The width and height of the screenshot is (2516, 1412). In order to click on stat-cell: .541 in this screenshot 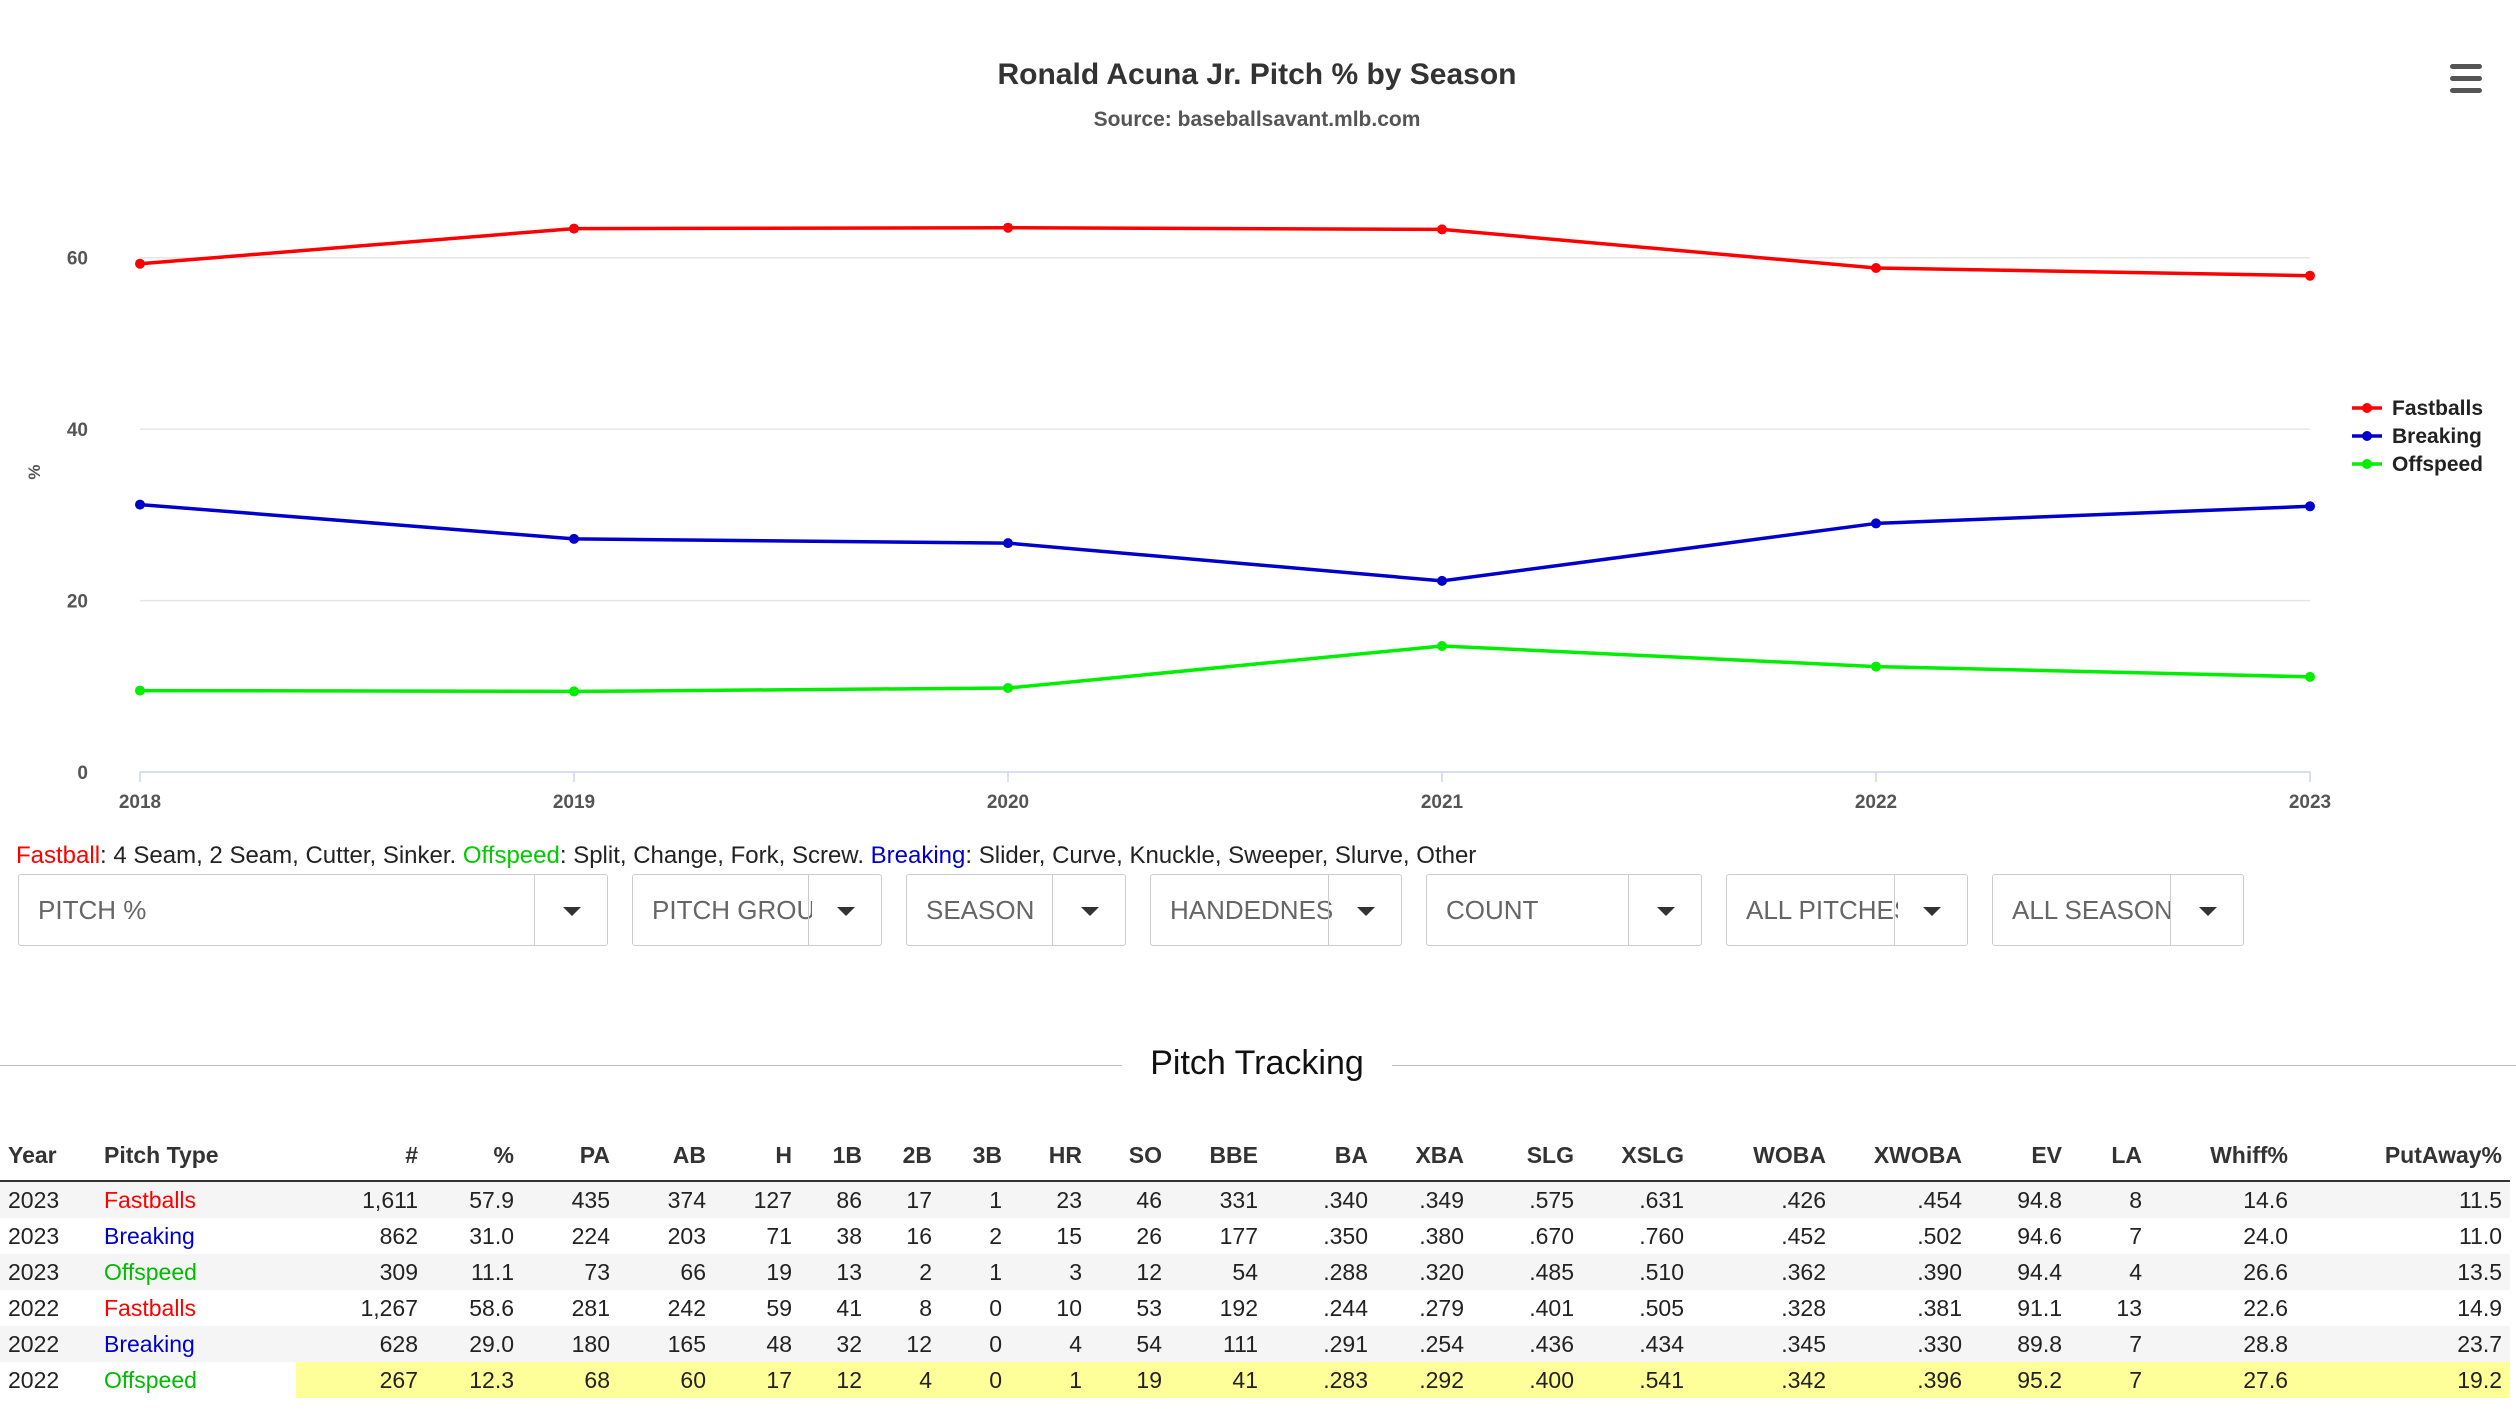, I will do `click(1637, 1380)`.